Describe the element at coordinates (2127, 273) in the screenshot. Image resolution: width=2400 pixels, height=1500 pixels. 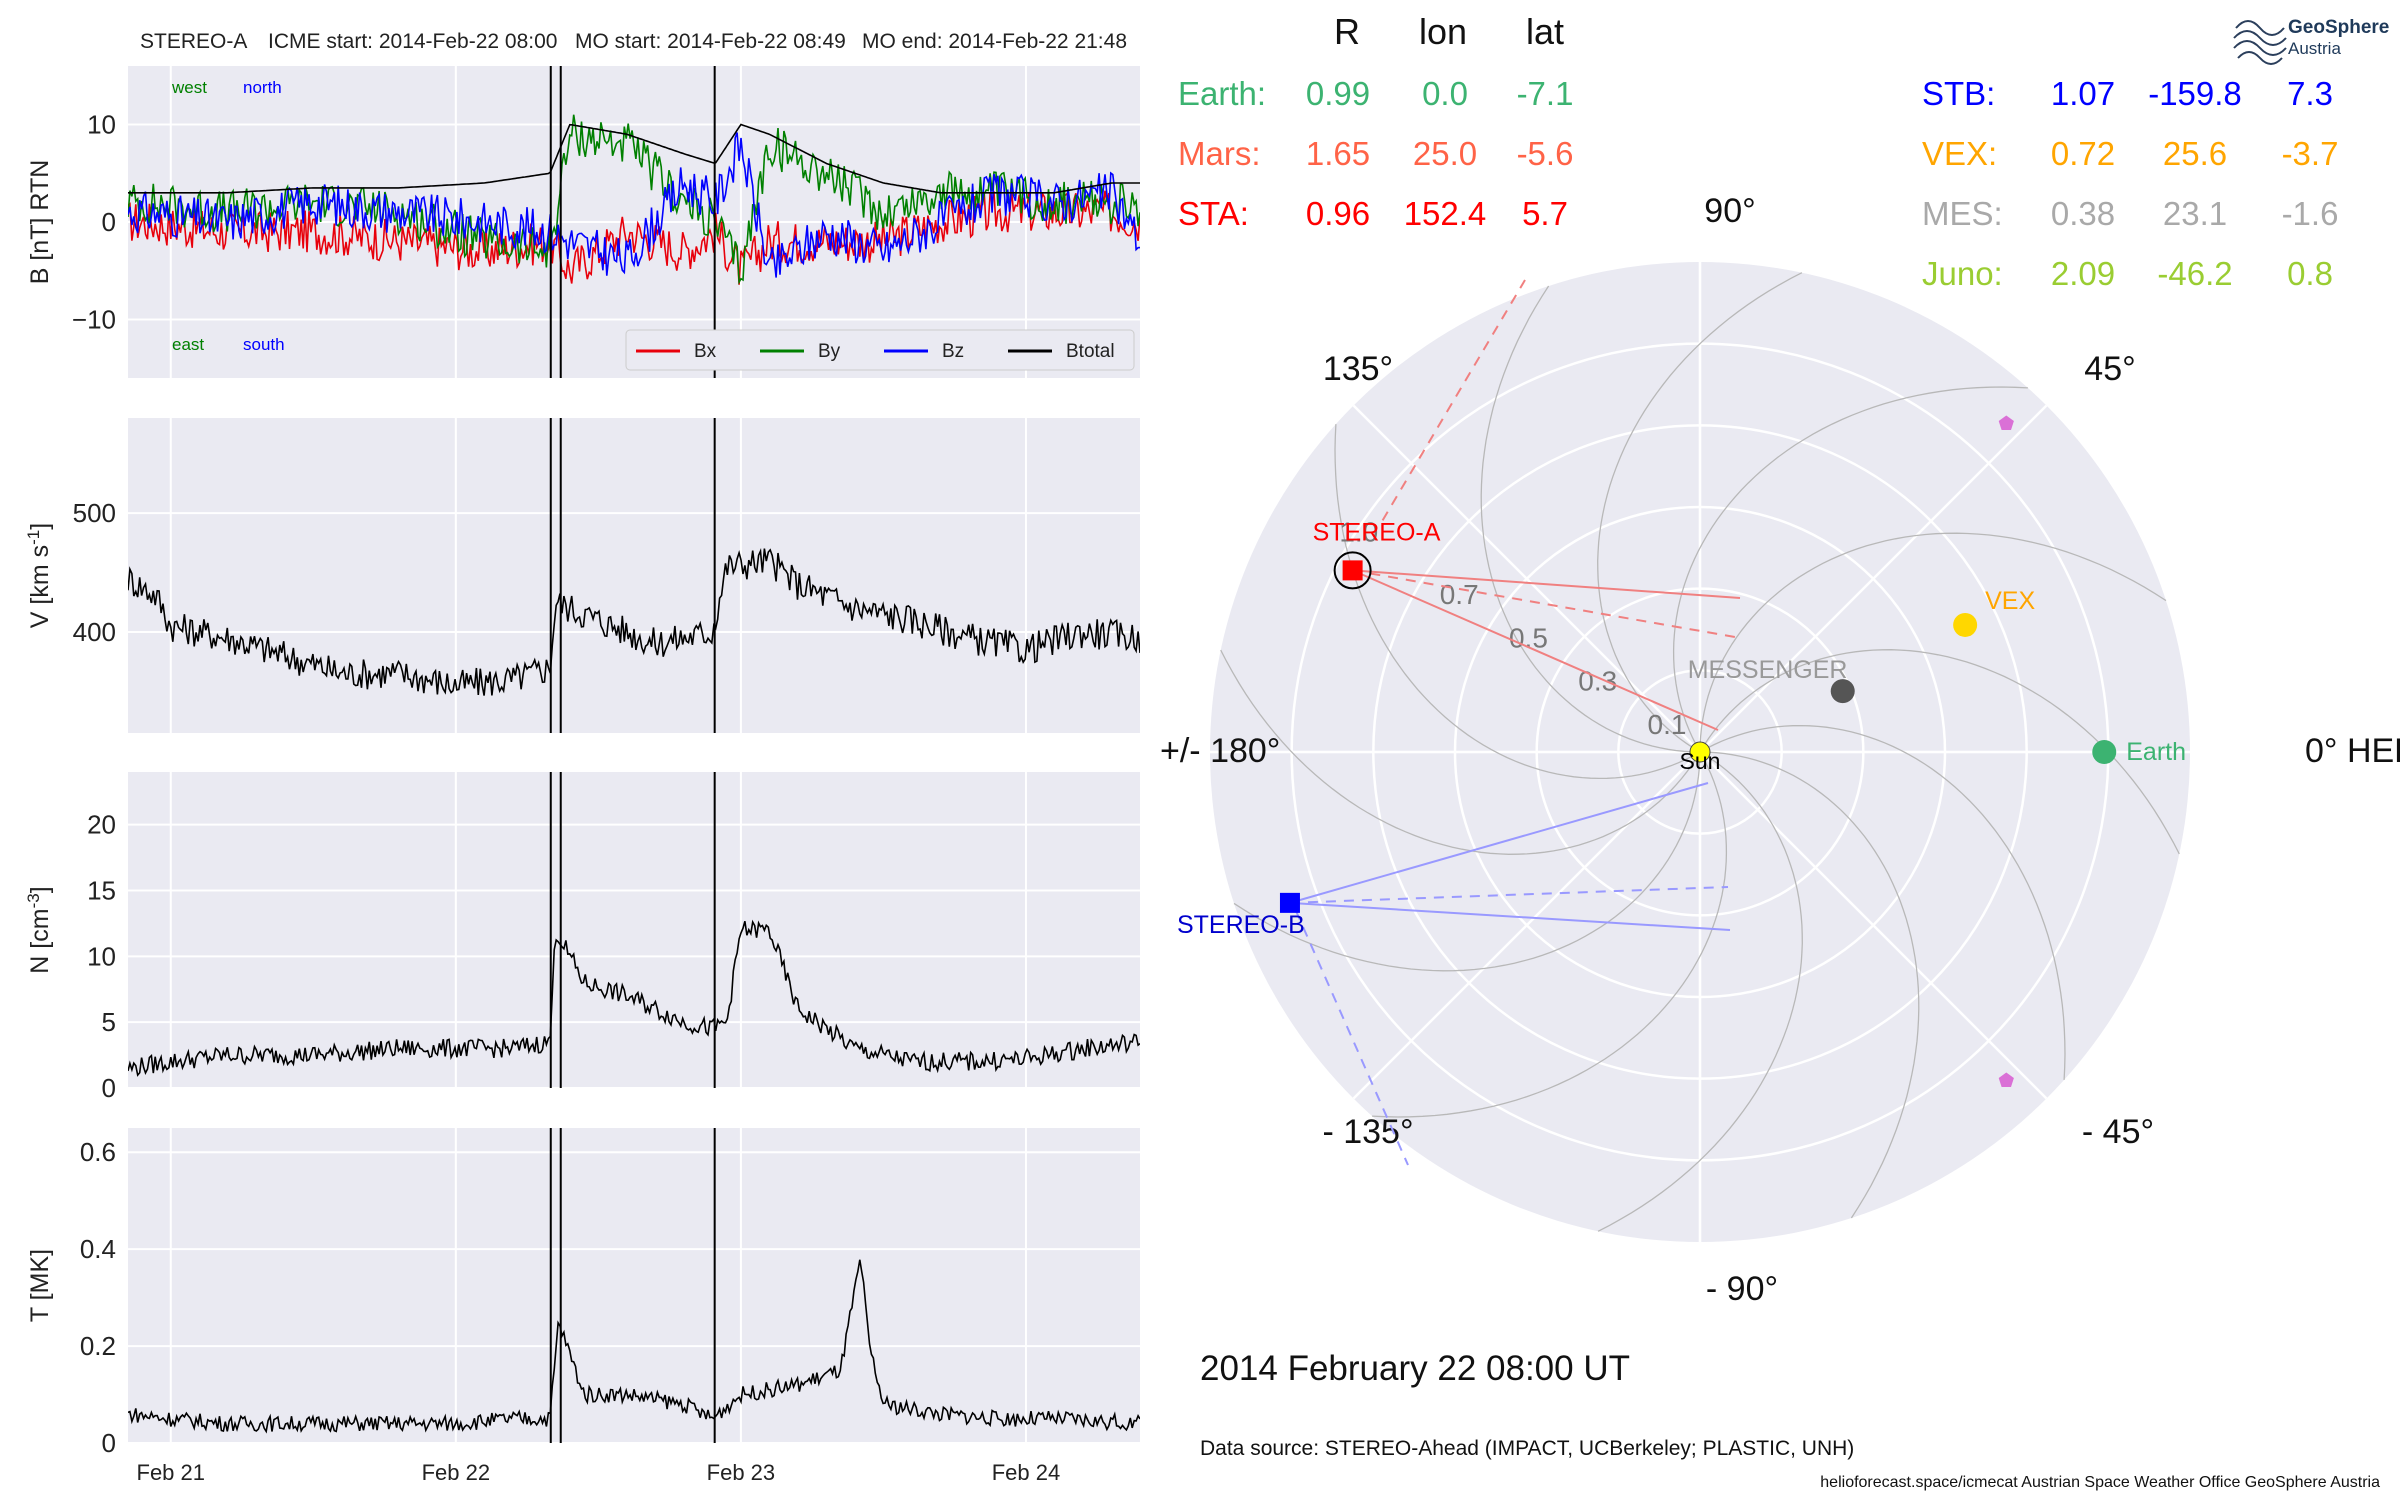
I see `table-row-juno: Juno: 2.09 -46.2 0.8` at that location.